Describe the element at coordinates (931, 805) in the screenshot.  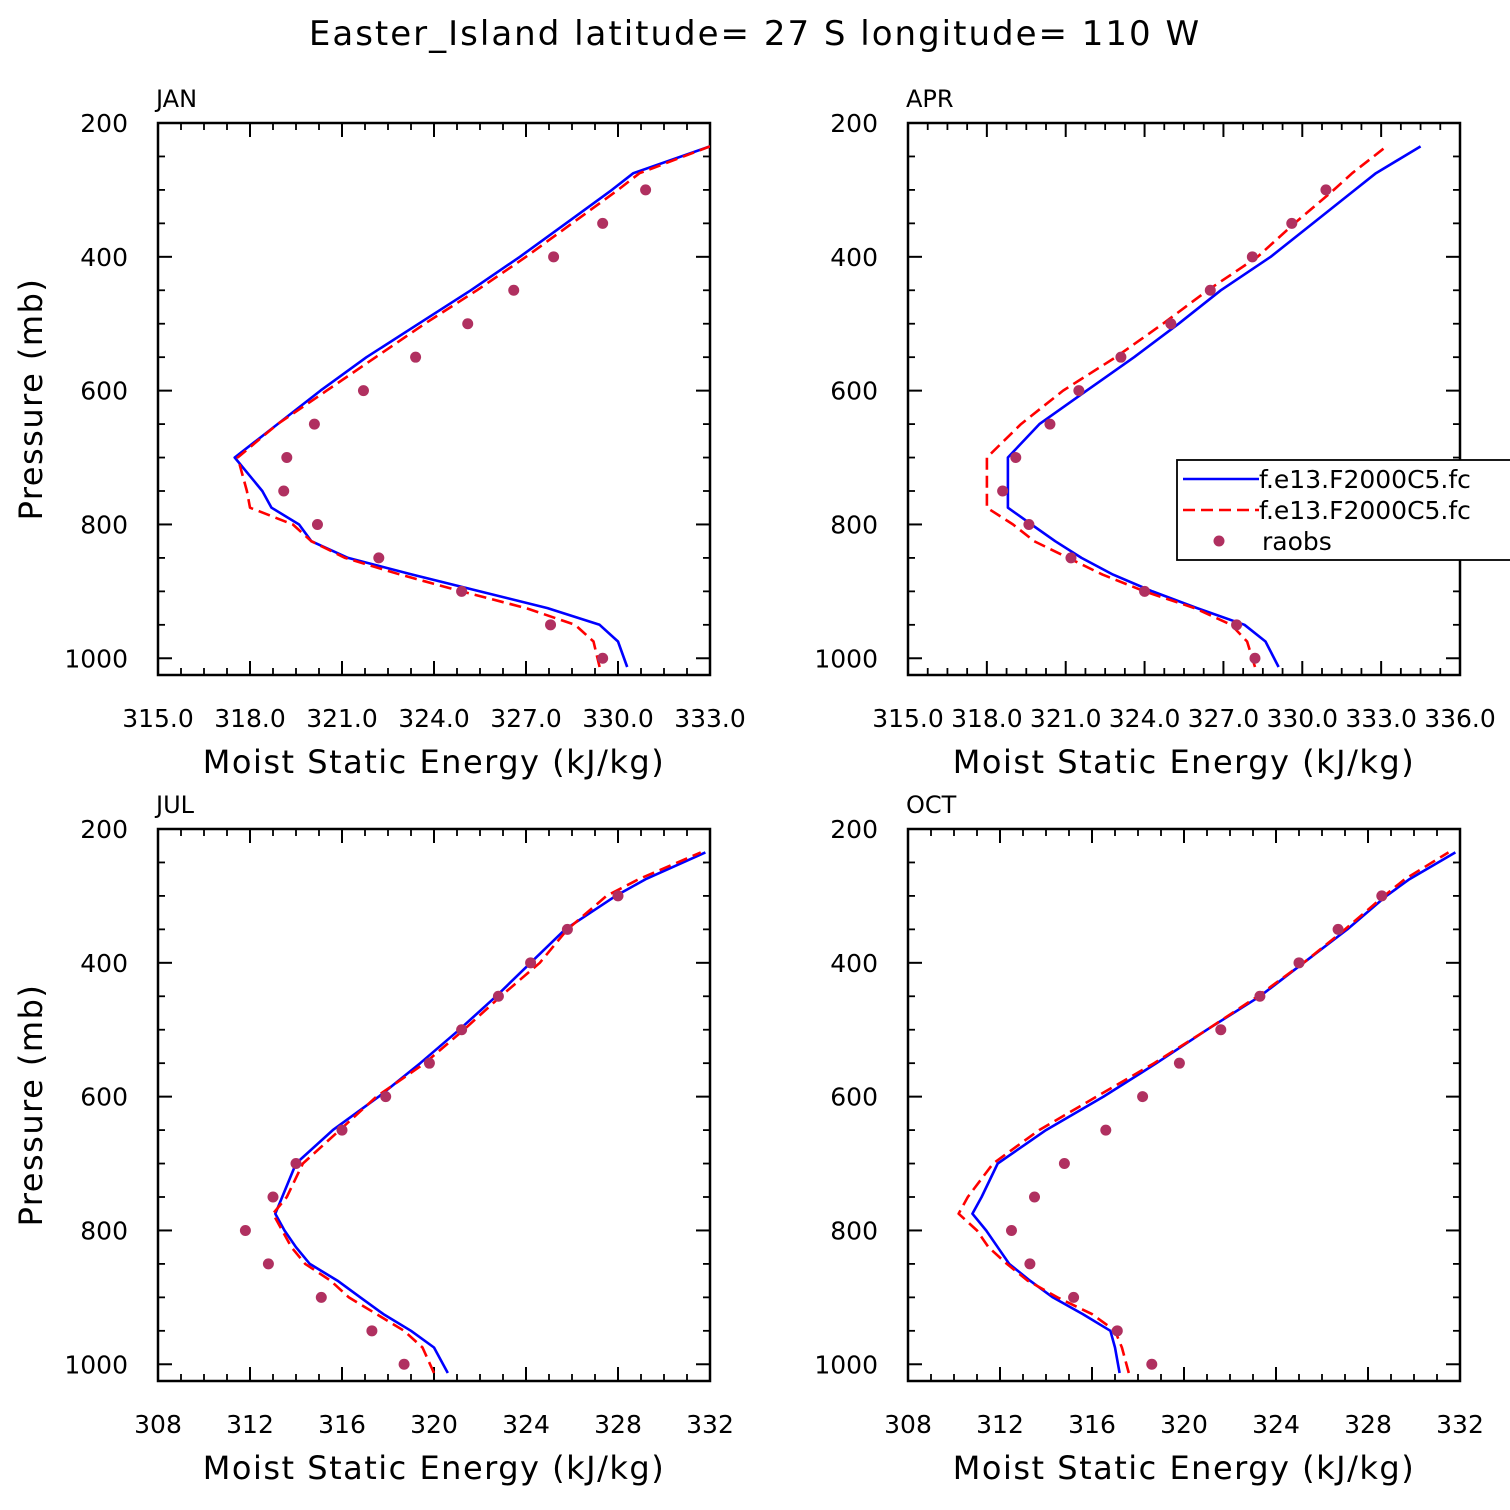
I see `panel-title: OCT` at that location.